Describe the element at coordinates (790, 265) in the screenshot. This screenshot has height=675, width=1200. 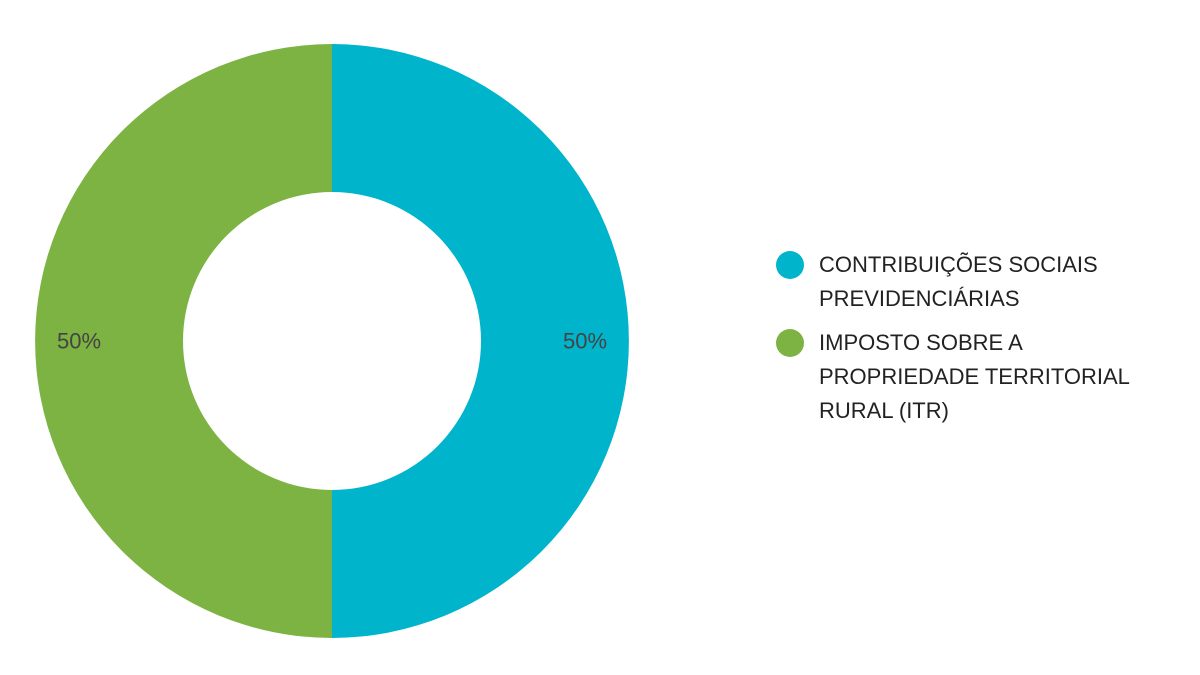
I see `legend-swatch-contribuicoes` at that location.